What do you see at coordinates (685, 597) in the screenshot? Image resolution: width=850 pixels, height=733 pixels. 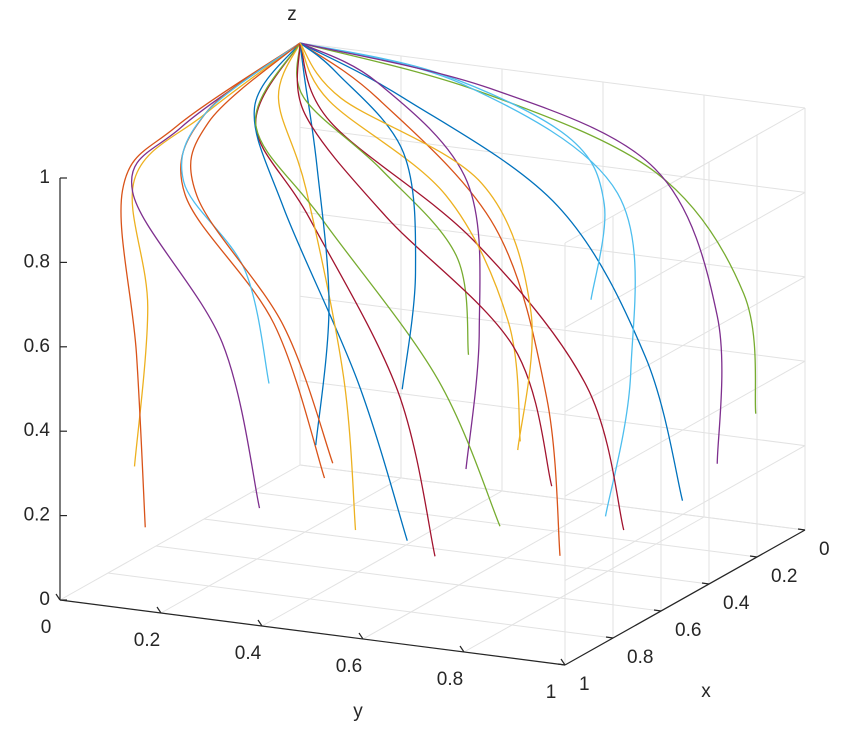 I see `x-axis` at bounding box center [685, 597].